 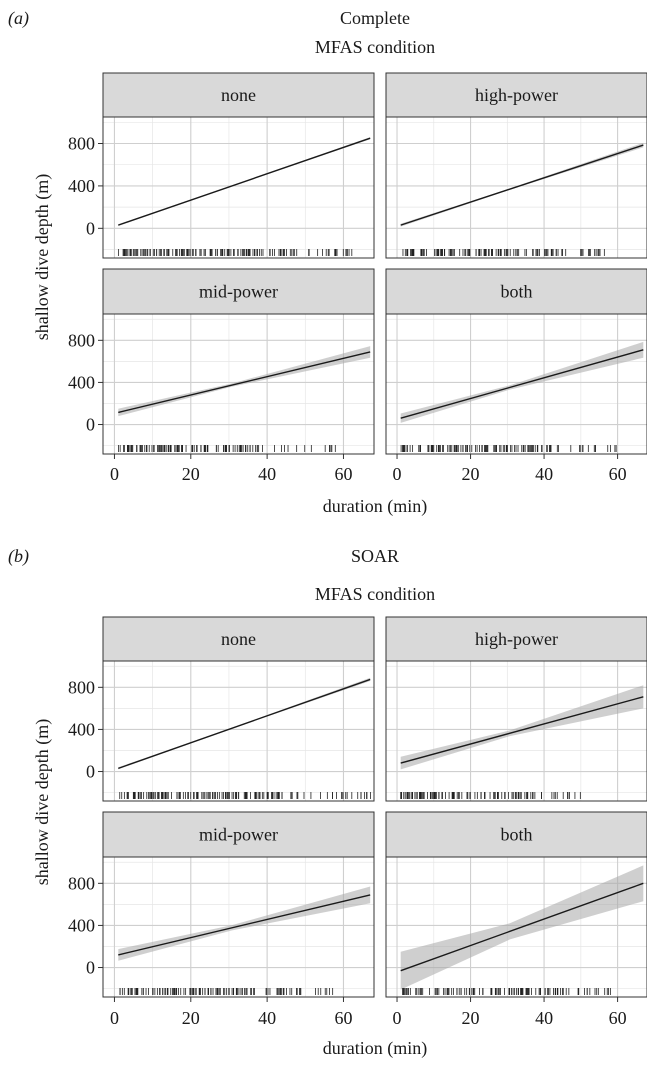 I want to click on facet-panel-b-high-power: high-power, so click(x=516, y=709).